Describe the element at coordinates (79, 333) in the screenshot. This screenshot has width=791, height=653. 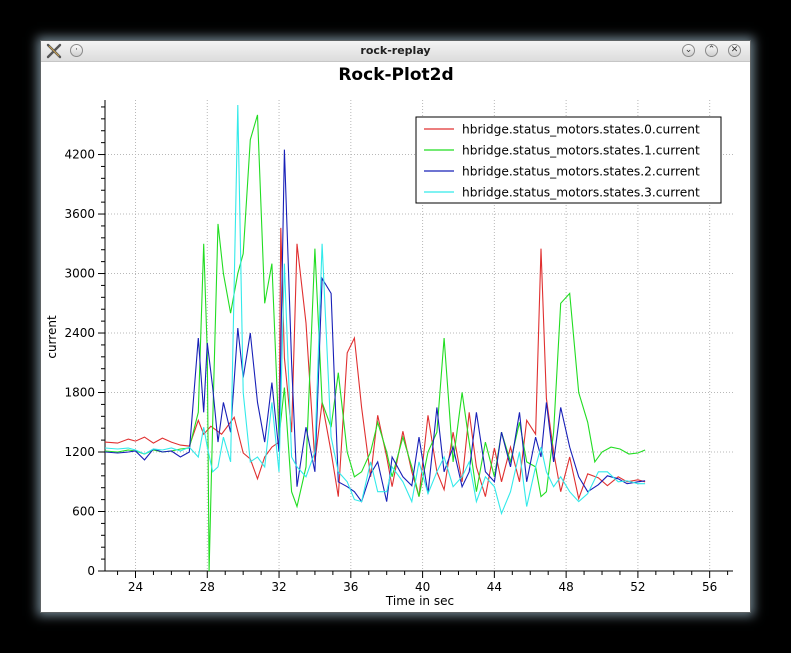
I see `y-tick-label: 2400` at that location.